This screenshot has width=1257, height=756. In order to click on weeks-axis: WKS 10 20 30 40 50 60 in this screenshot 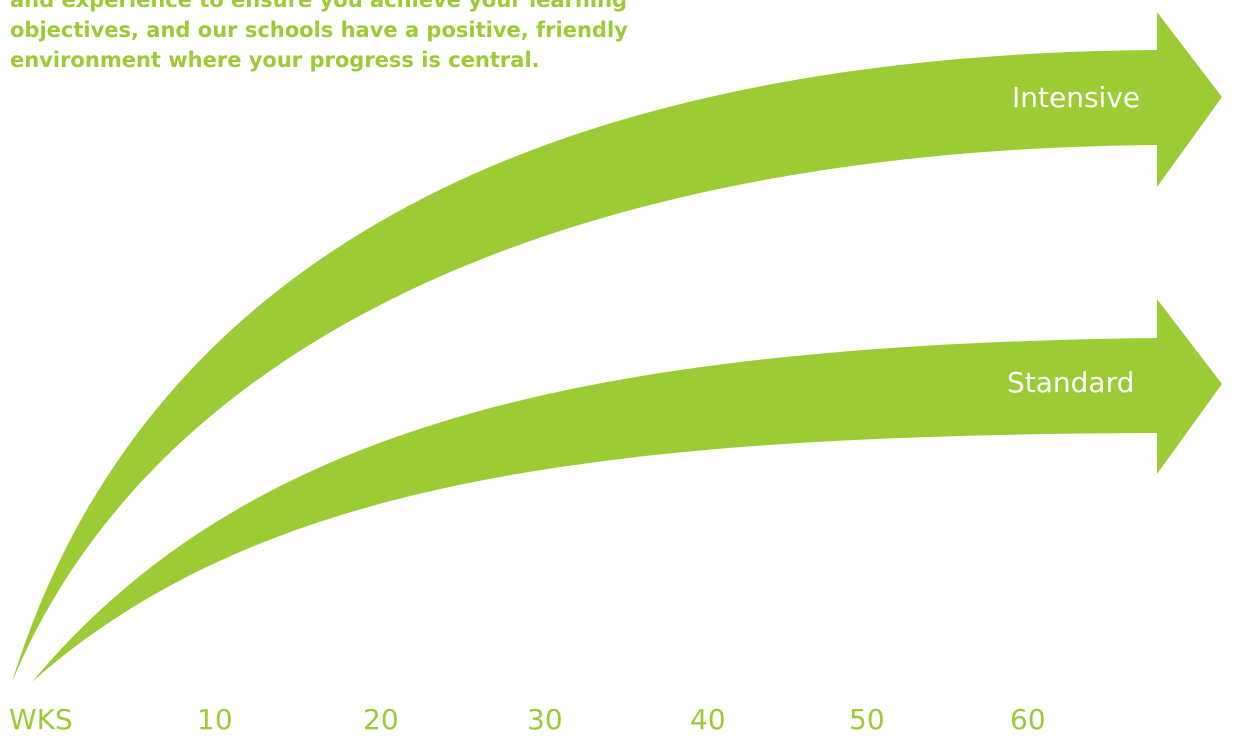, I will do `click(628, 720)`.